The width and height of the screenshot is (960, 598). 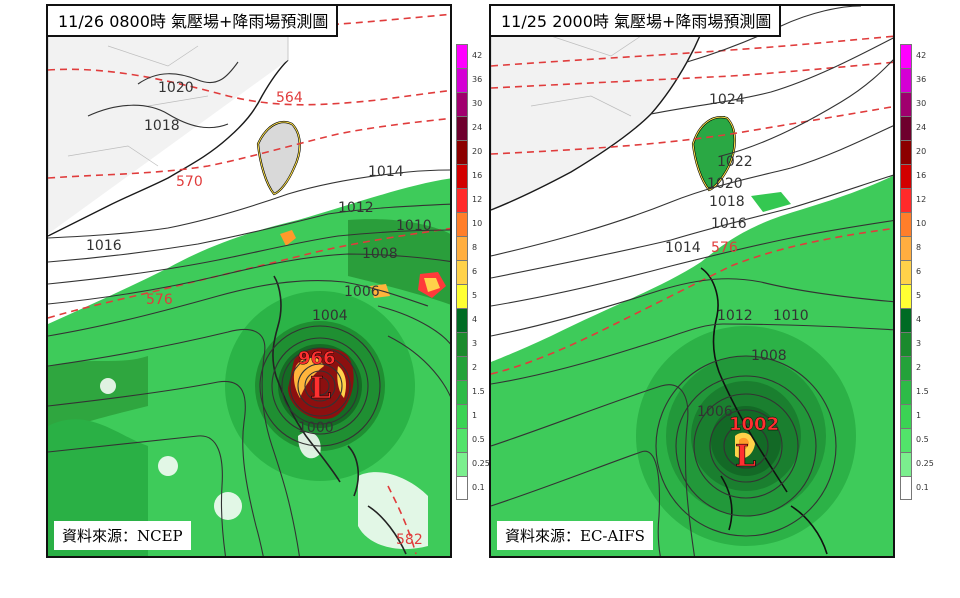 I want to click on low-pressure-value: 966, so click(x=317, y=358).